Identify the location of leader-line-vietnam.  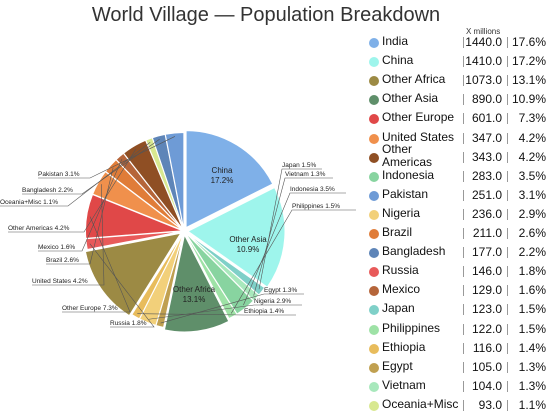
(293, 236).